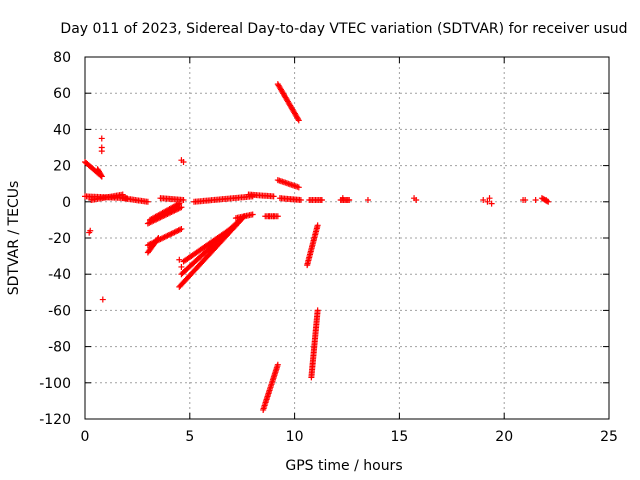  Describe the element at coordinates (62, 130) in the screenshot. I see `y-tick-label: 40` at that location.